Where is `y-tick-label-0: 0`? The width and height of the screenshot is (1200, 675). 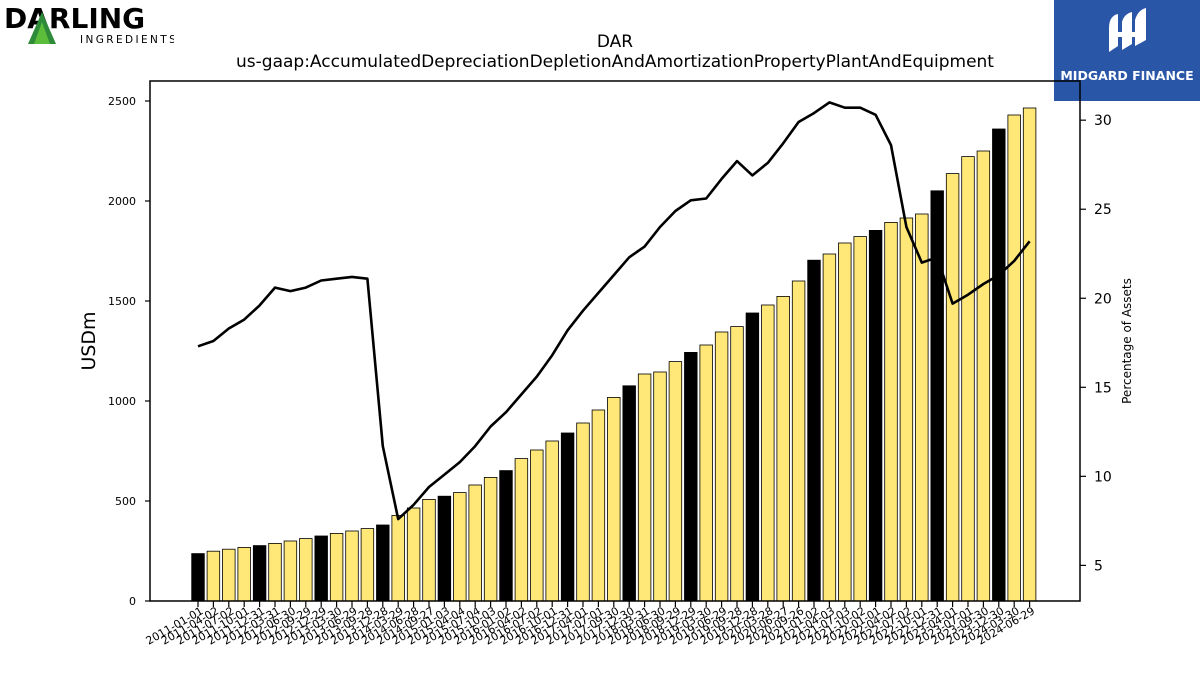 y-tick-label-0: 0 is located at coordinates (132, 601).